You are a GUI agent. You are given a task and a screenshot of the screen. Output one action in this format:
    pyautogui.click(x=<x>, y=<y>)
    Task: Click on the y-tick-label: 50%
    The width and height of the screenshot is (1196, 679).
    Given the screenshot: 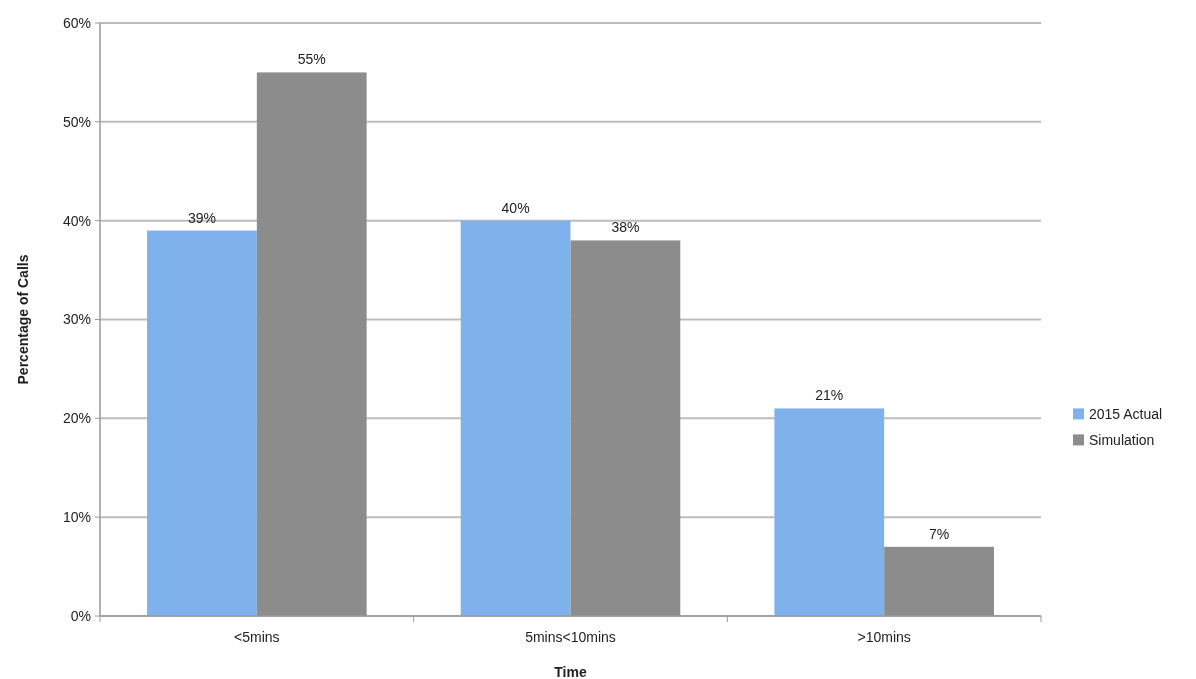 What is the action you would take?
    pyautogui.click(x=76, y=121)
    